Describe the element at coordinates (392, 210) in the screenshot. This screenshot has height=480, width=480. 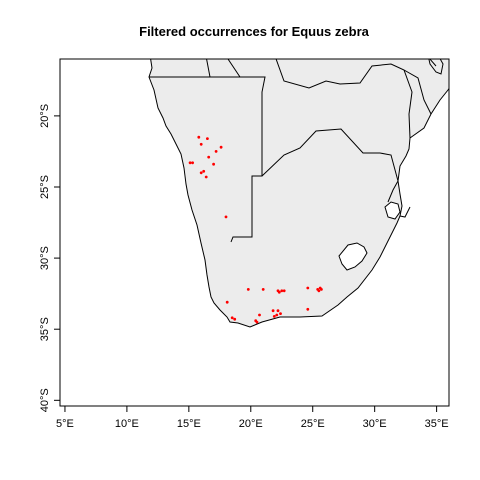
I see `eswatini` at that location.